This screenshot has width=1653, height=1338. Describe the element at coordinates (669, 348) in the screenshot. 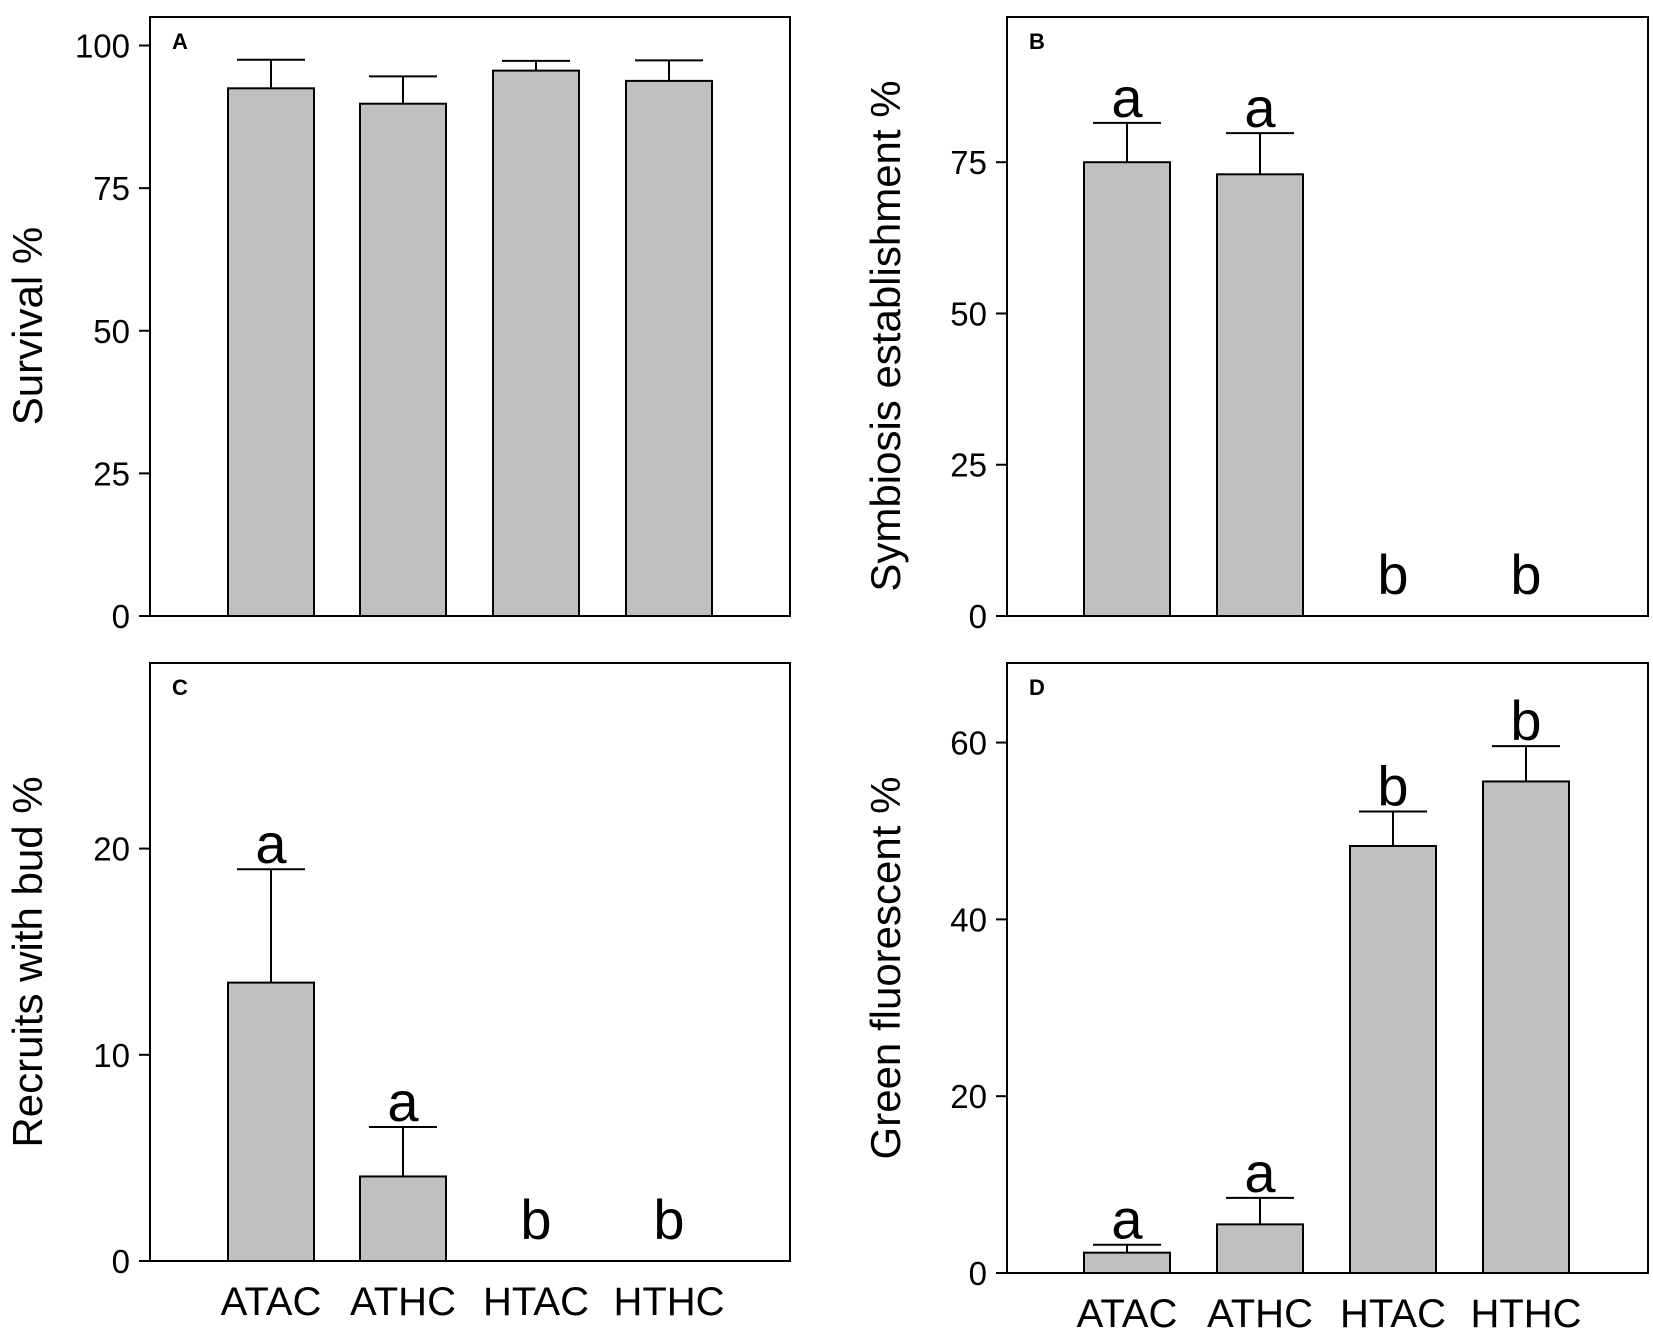

I see `bar-a-hthc` at that location.